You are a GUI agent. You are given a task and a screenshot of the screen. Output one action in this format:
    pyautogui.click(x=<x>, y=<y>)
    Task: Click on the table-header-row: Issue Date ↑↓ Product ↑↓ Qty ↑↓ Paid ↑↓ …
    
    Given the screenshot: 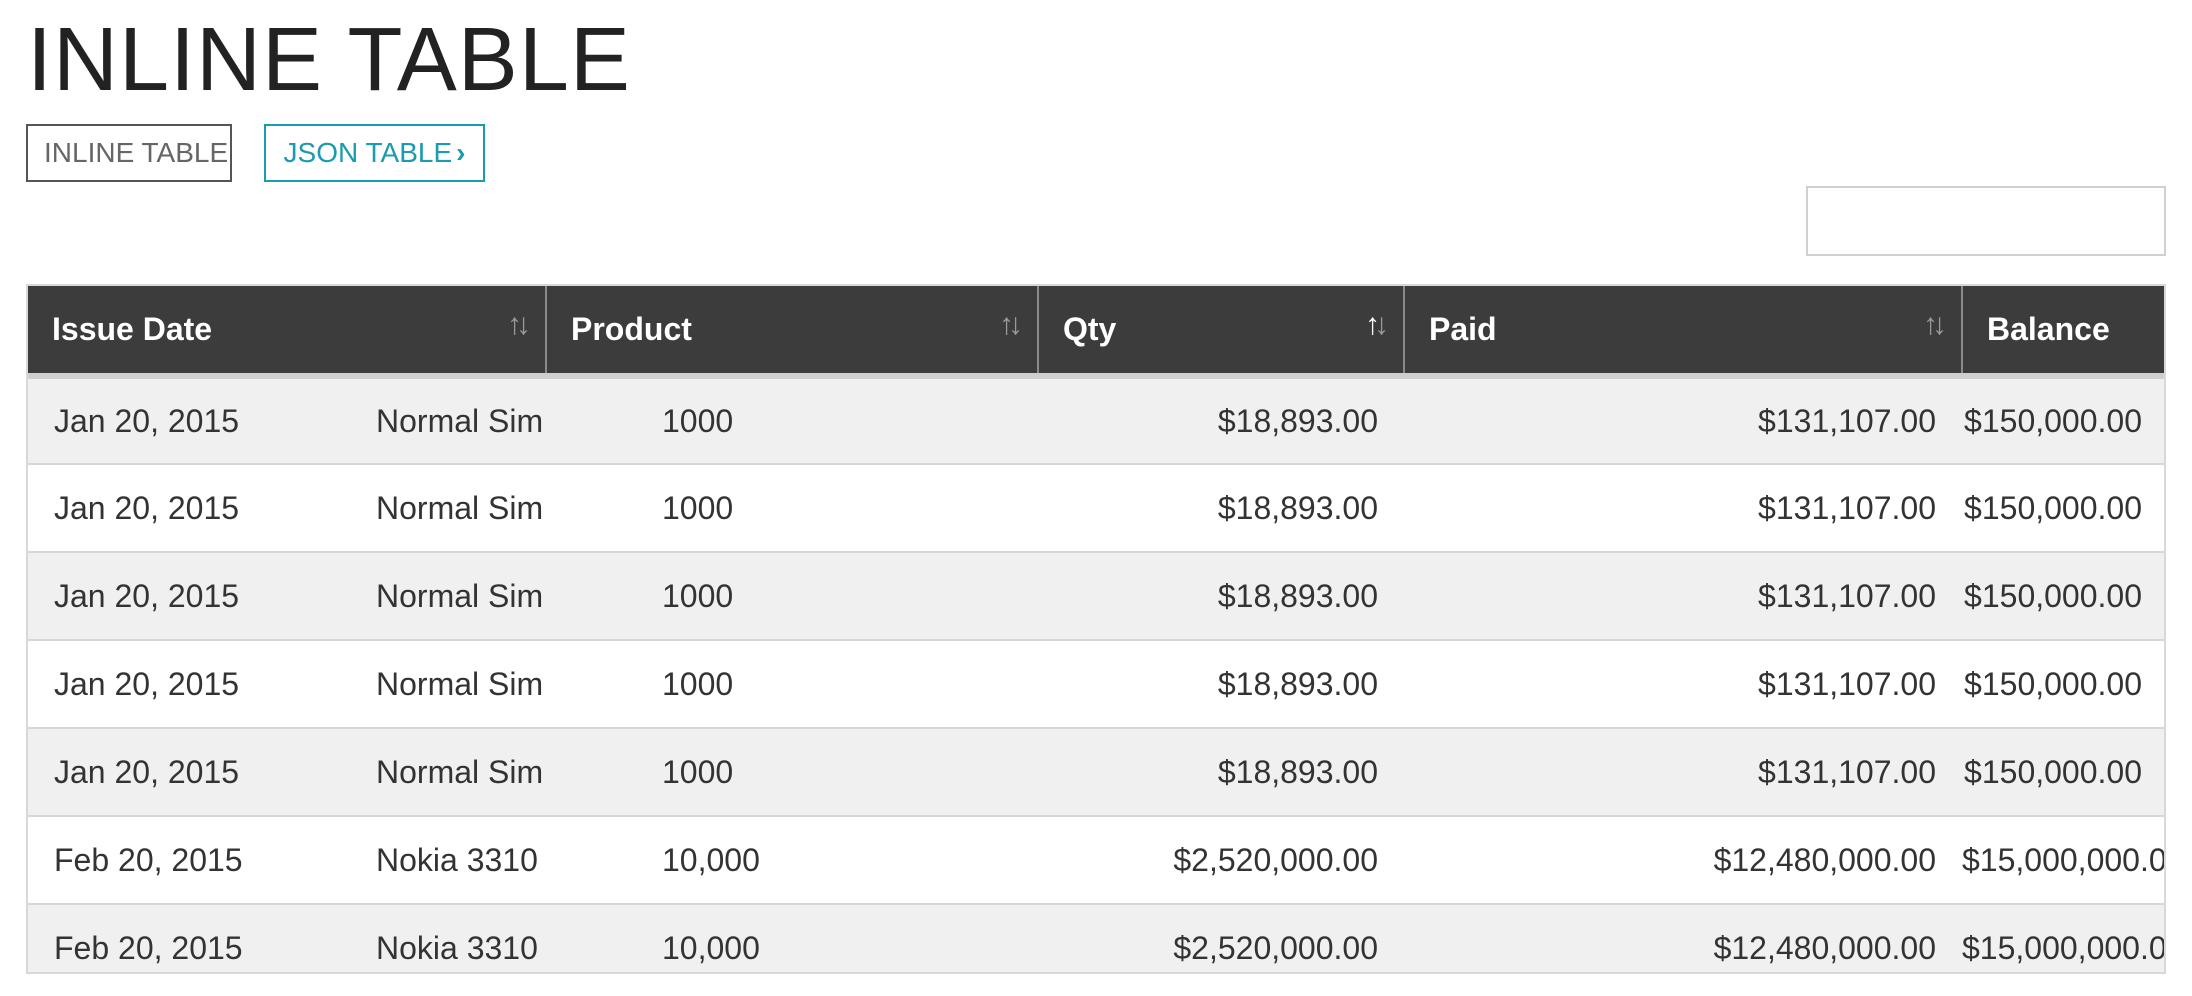 What is the action you would take?
    pyautogui.click(x=1096, y=331)
    